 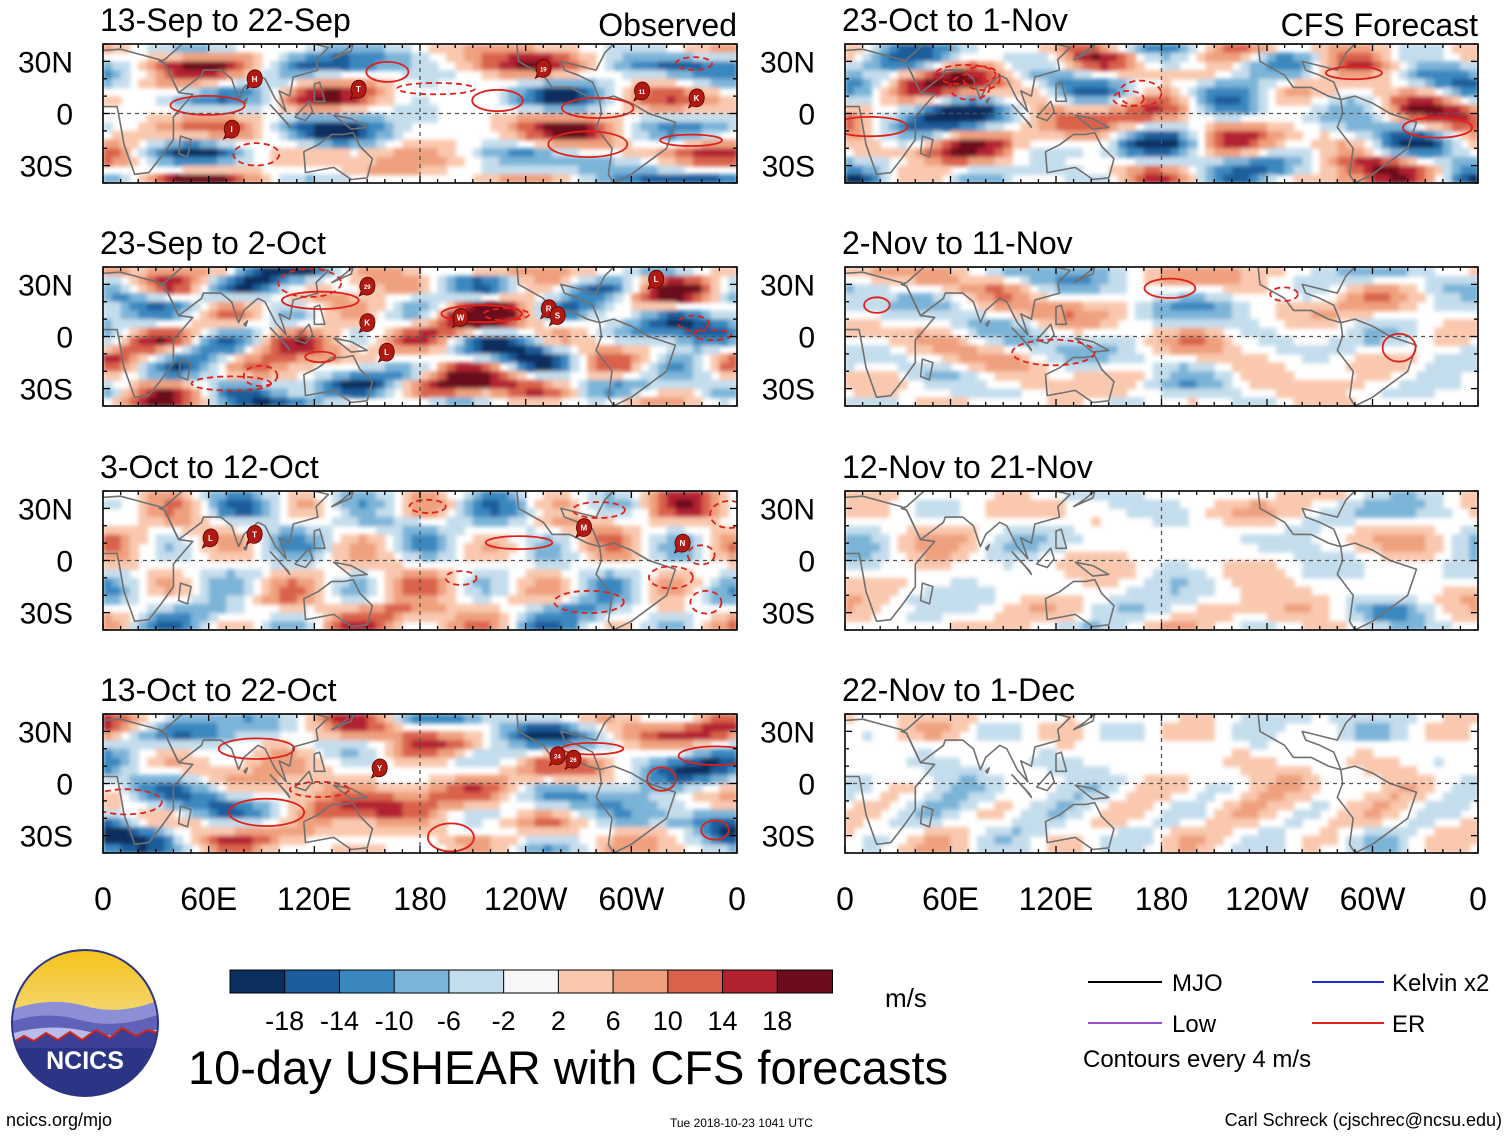 What do you see at coordinates (777, 1021) in the screenshot?
I see `colorbar-label: 18` at bounding box center [777, 1021].